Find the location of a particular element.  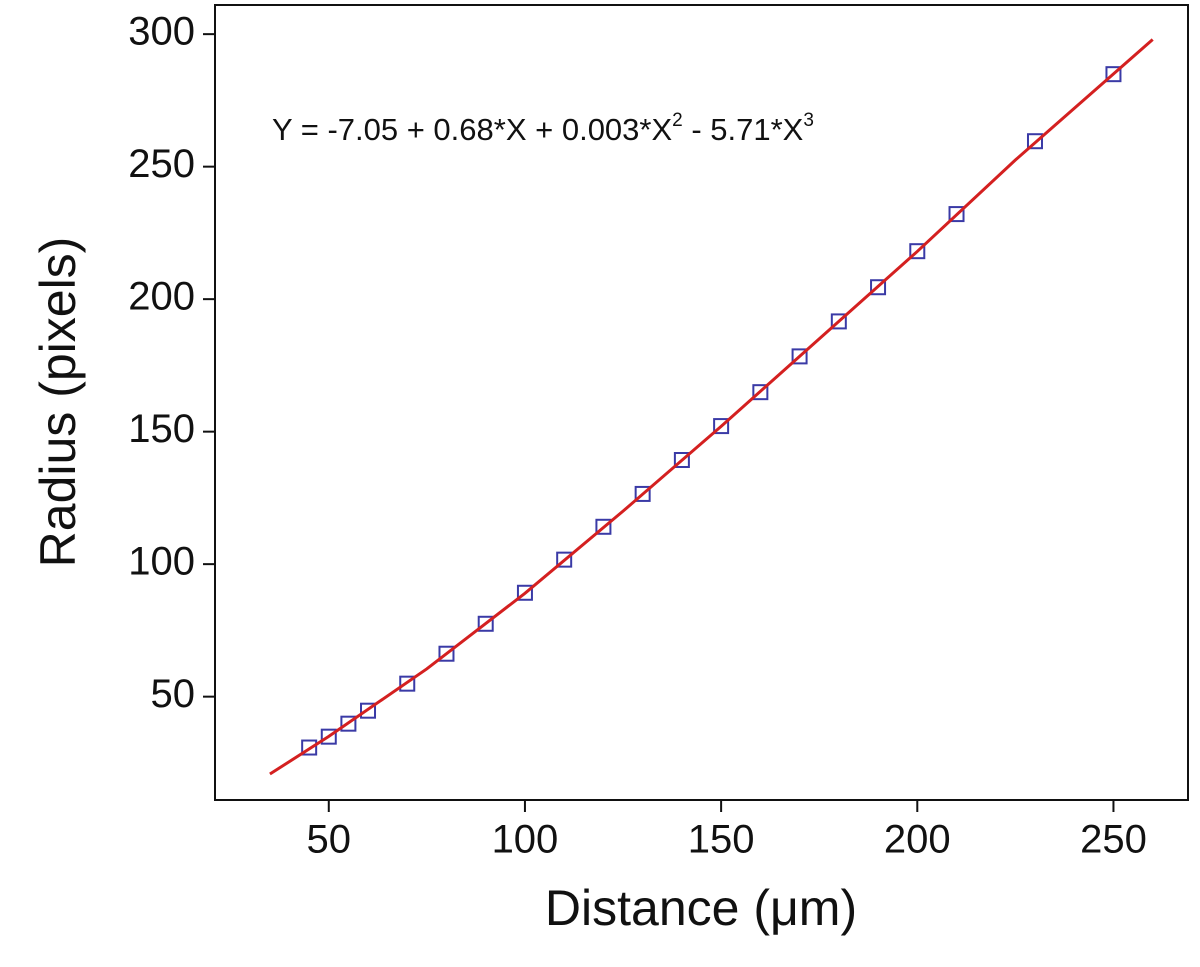

equation-superscript: 3 is located at coordinates (808, 120).